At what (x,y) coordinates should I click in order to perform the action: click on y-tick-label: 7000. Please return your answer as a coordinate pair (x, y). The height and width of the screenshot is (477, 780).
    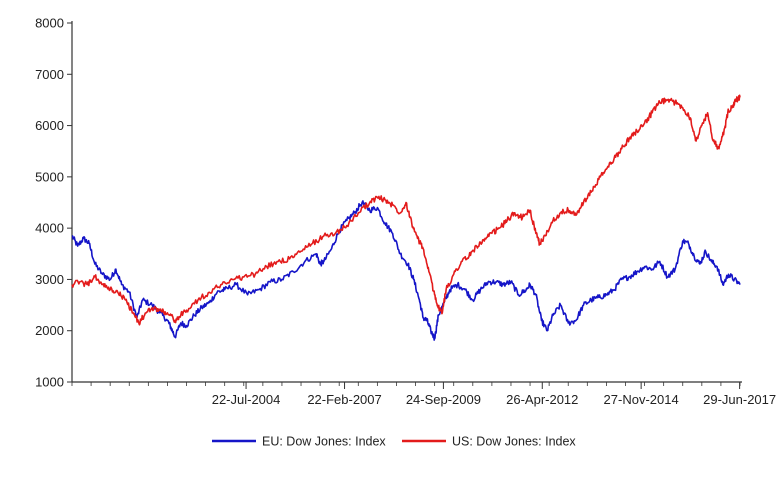
    Looking at the image, I should click on (49, 74).